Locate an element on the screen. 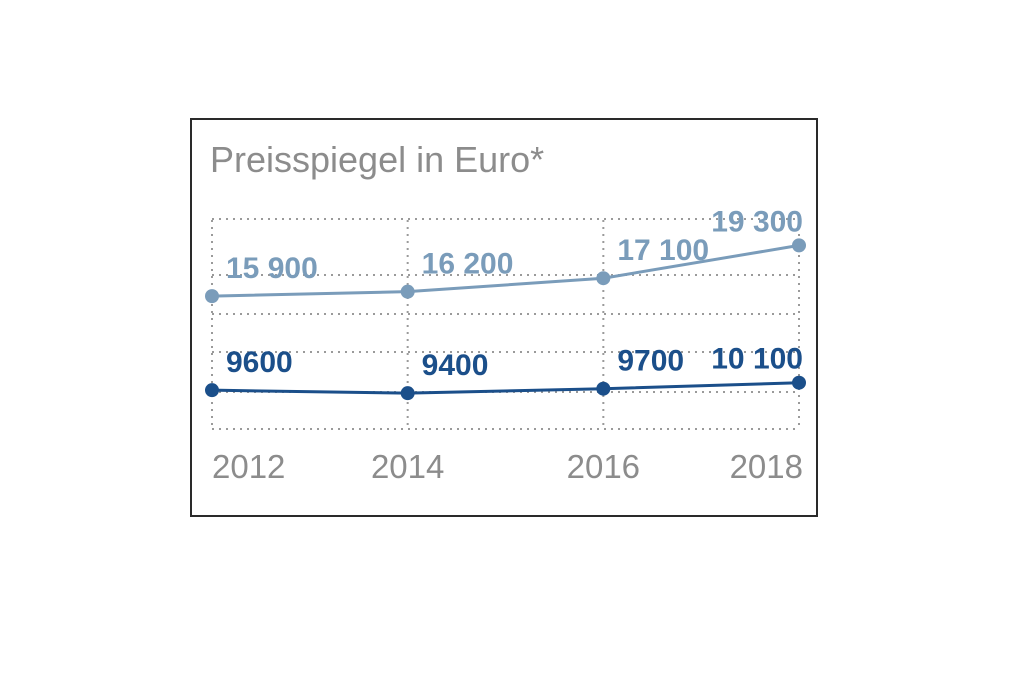  data-label: 10 100 is located at coordinates (757, 359).